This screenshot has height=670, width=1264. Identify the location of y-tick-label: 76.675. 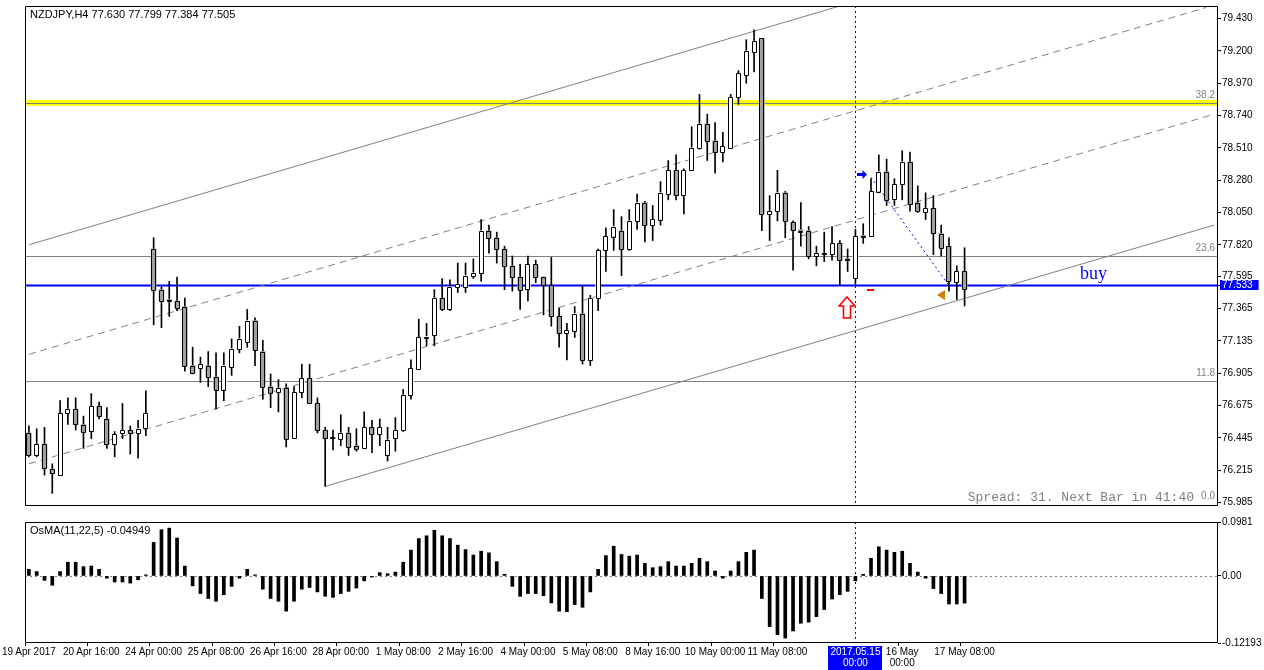
(1238, 405).